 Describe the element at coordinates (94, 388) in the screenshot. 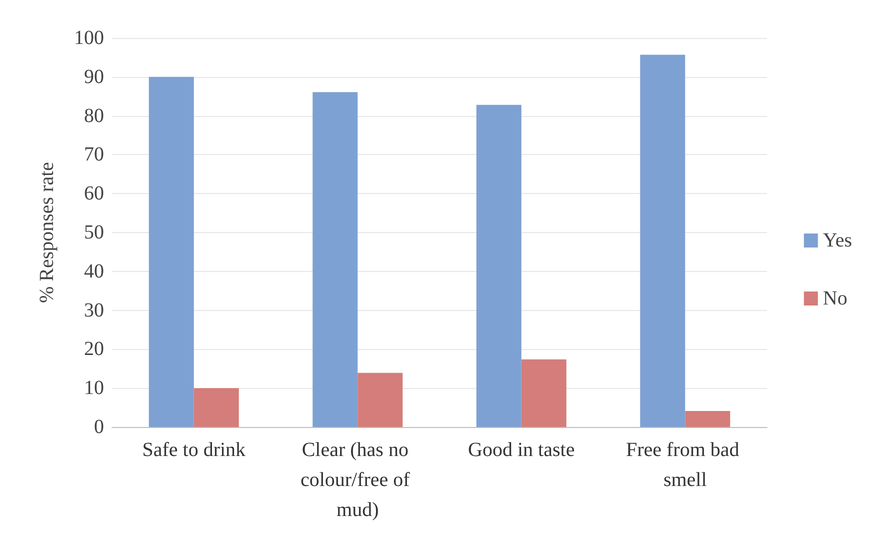

I see `y-tick-label: 10` at that location.